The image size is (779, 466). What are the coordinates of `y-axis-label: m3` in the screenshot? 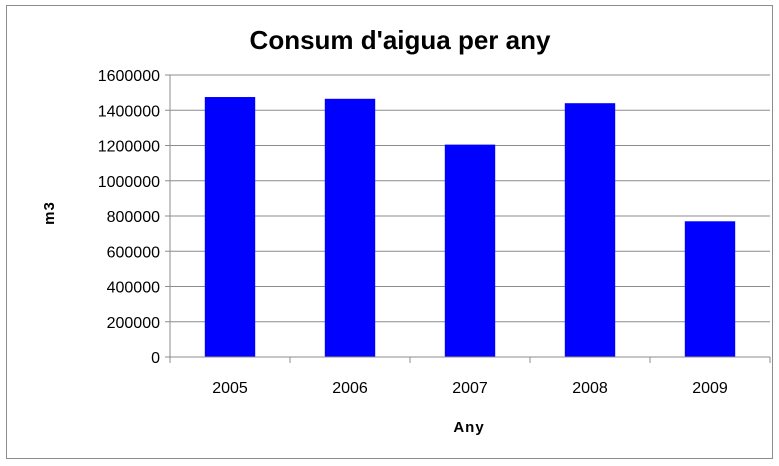 It's located at (49, 213).